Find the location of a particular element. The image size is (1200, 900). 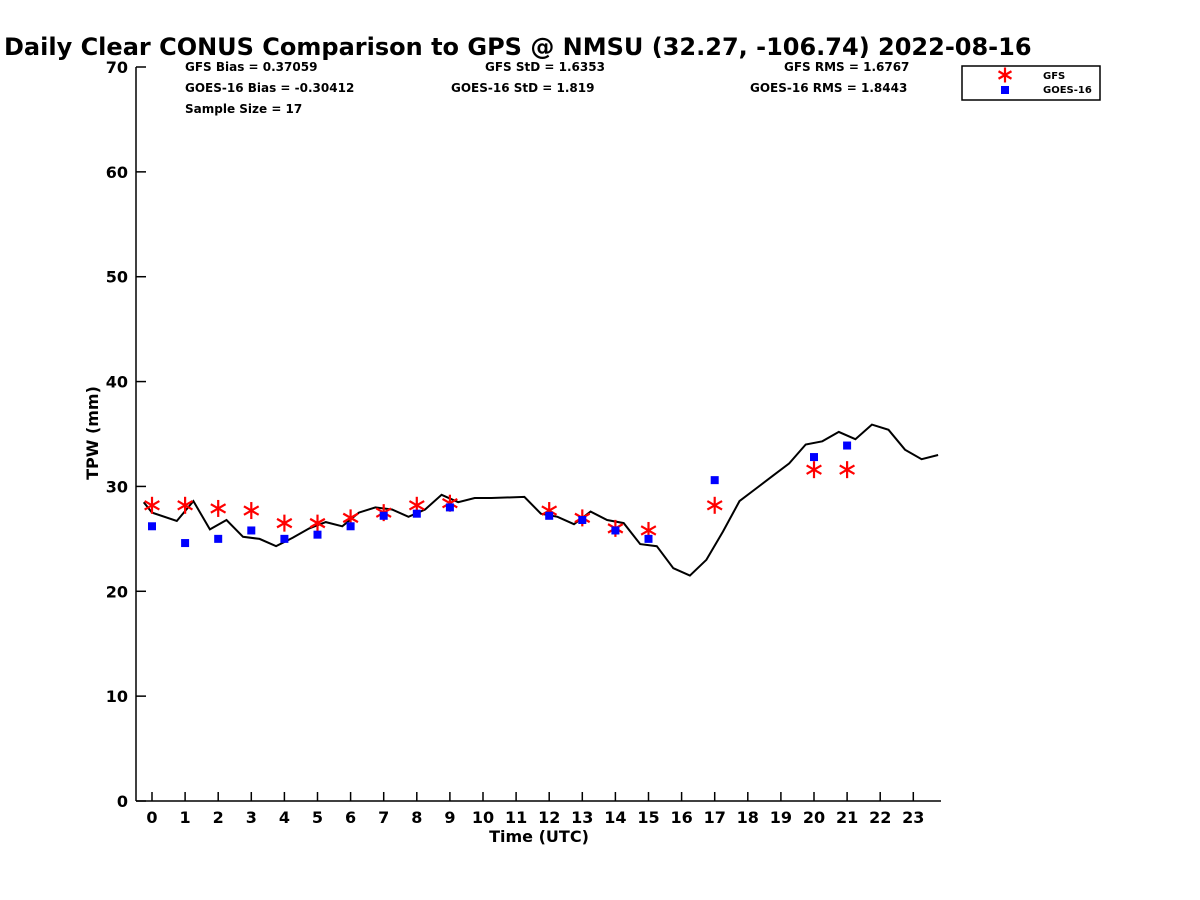

gfs-std-text: GFS StD = 1.6353 is located at coordinates (545, 67).